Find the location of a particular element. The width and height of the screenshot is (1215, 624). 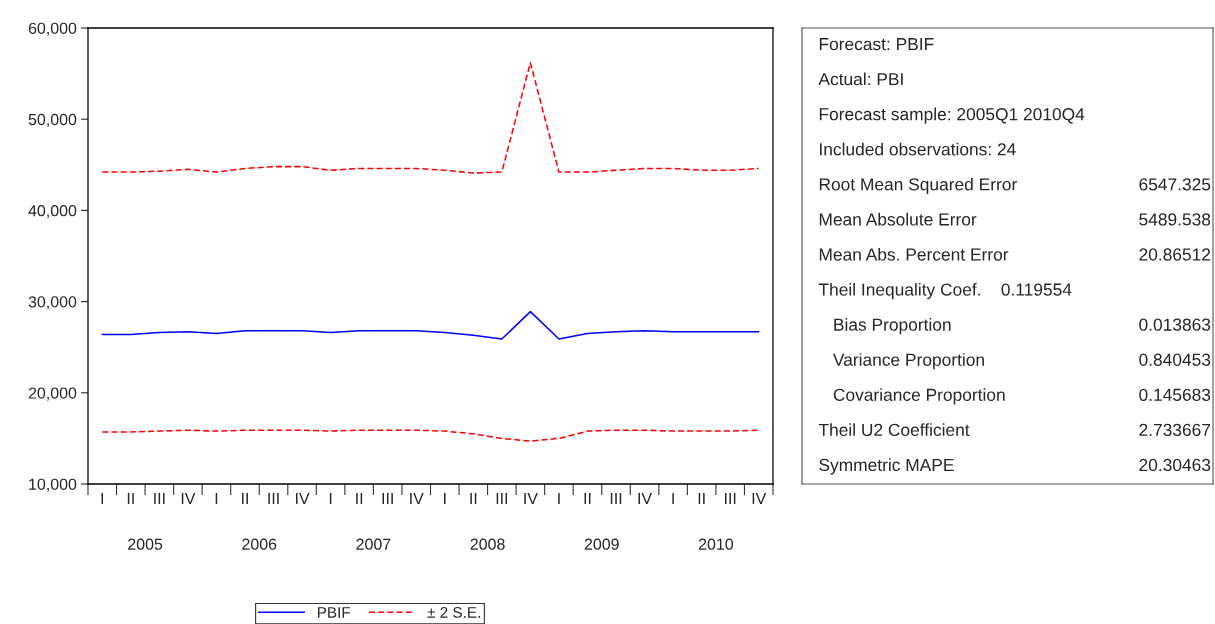

text: 2008 is located at coordinates (487, 544).